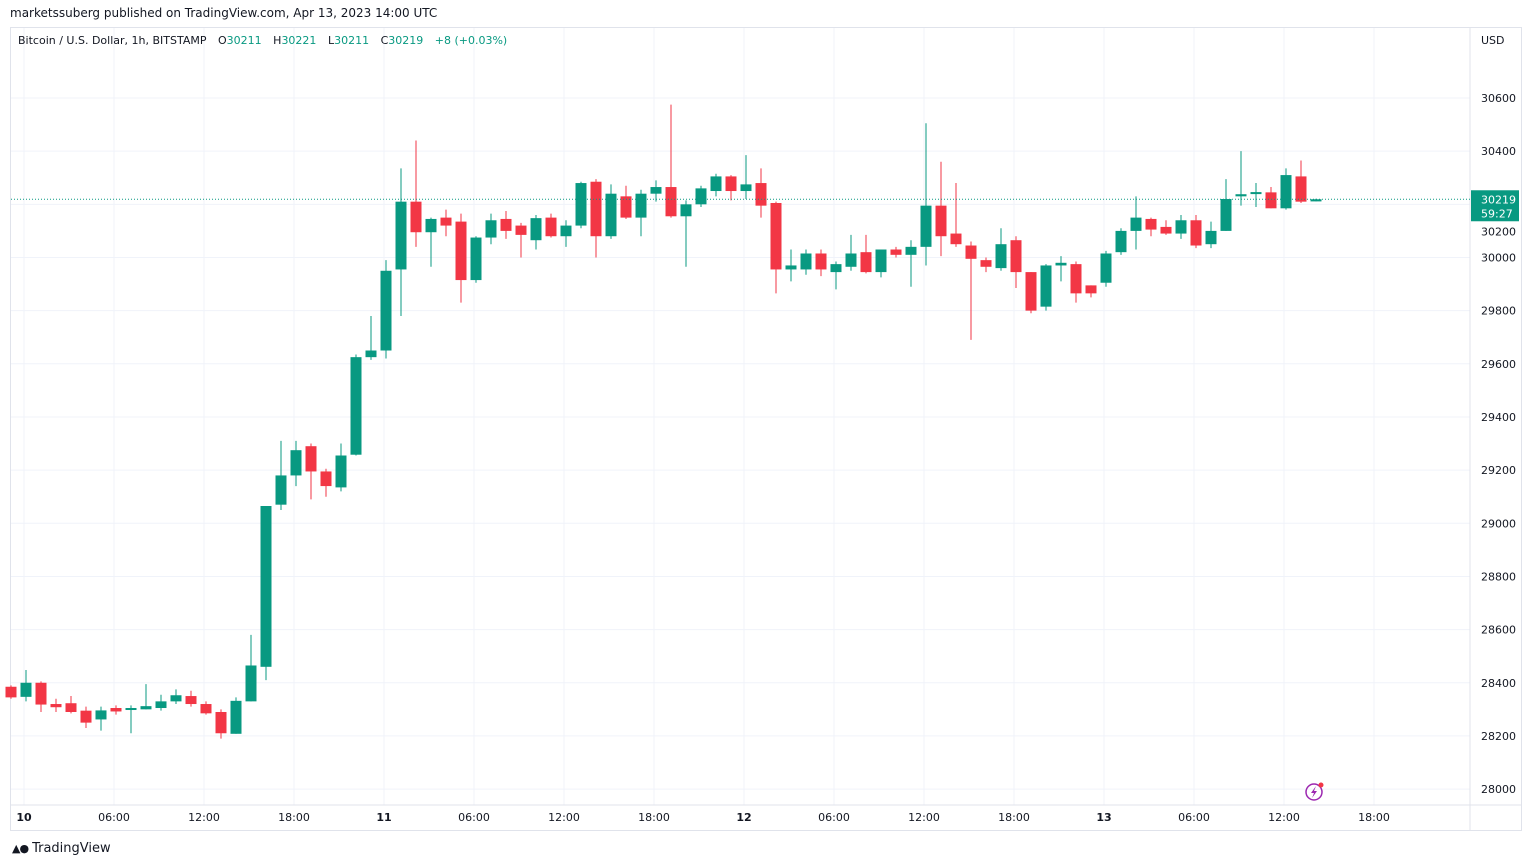  What do you see at coordinates (383, 817) in the screenshot?
I see `time-tick-label: 11` at bounding box center [383, 817].